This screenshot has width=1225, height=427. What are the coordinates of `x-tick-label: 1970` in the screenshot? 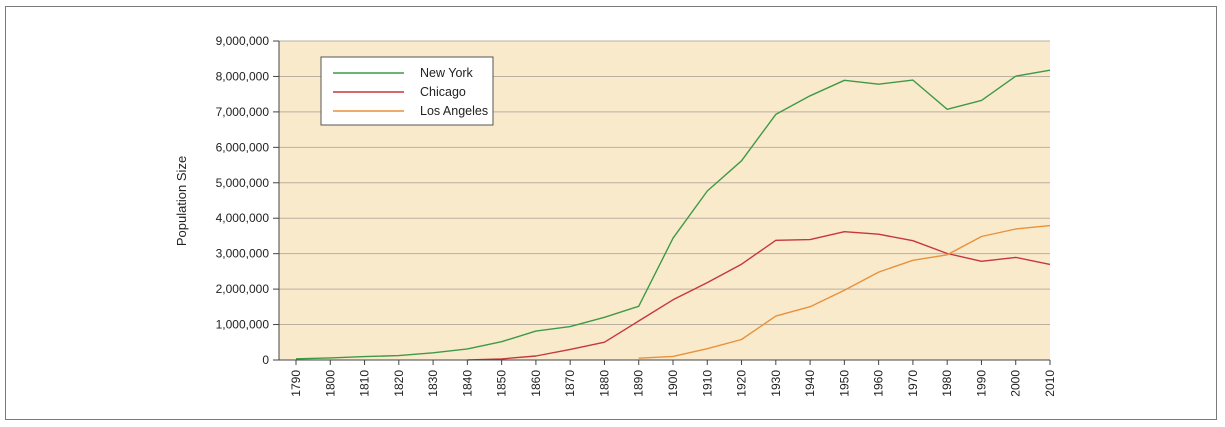 It's located at (913, 383).